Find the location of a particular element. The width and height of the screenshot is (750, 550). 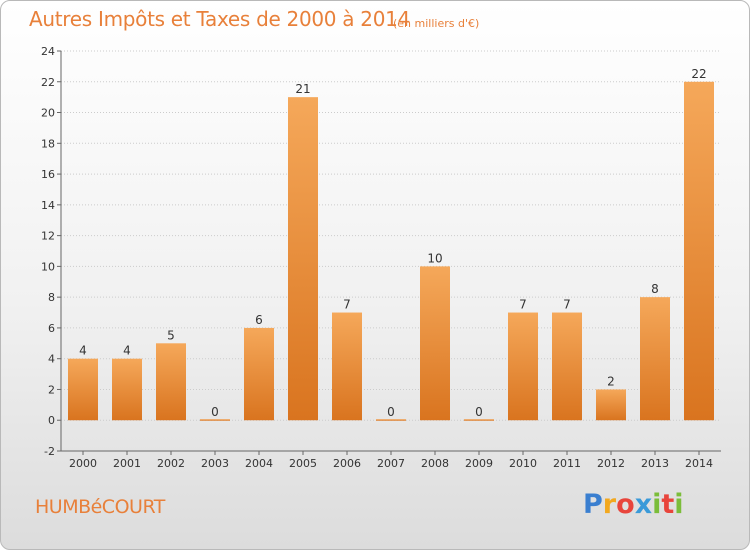

logo-letter: x is located at coordinates (643, 504).